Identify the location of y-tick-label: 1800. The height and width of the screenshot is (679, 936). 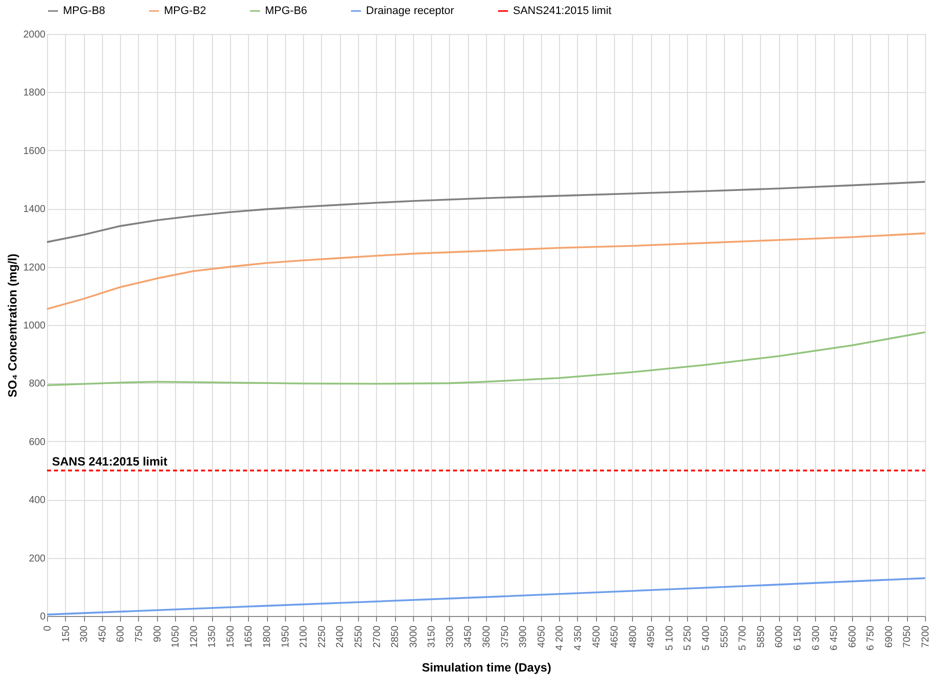
(34, 93).